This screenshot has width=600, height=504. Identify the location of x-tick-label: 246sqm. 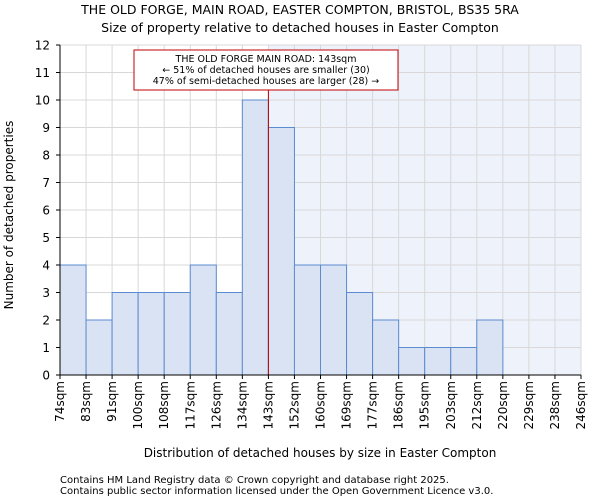
(581, 405).